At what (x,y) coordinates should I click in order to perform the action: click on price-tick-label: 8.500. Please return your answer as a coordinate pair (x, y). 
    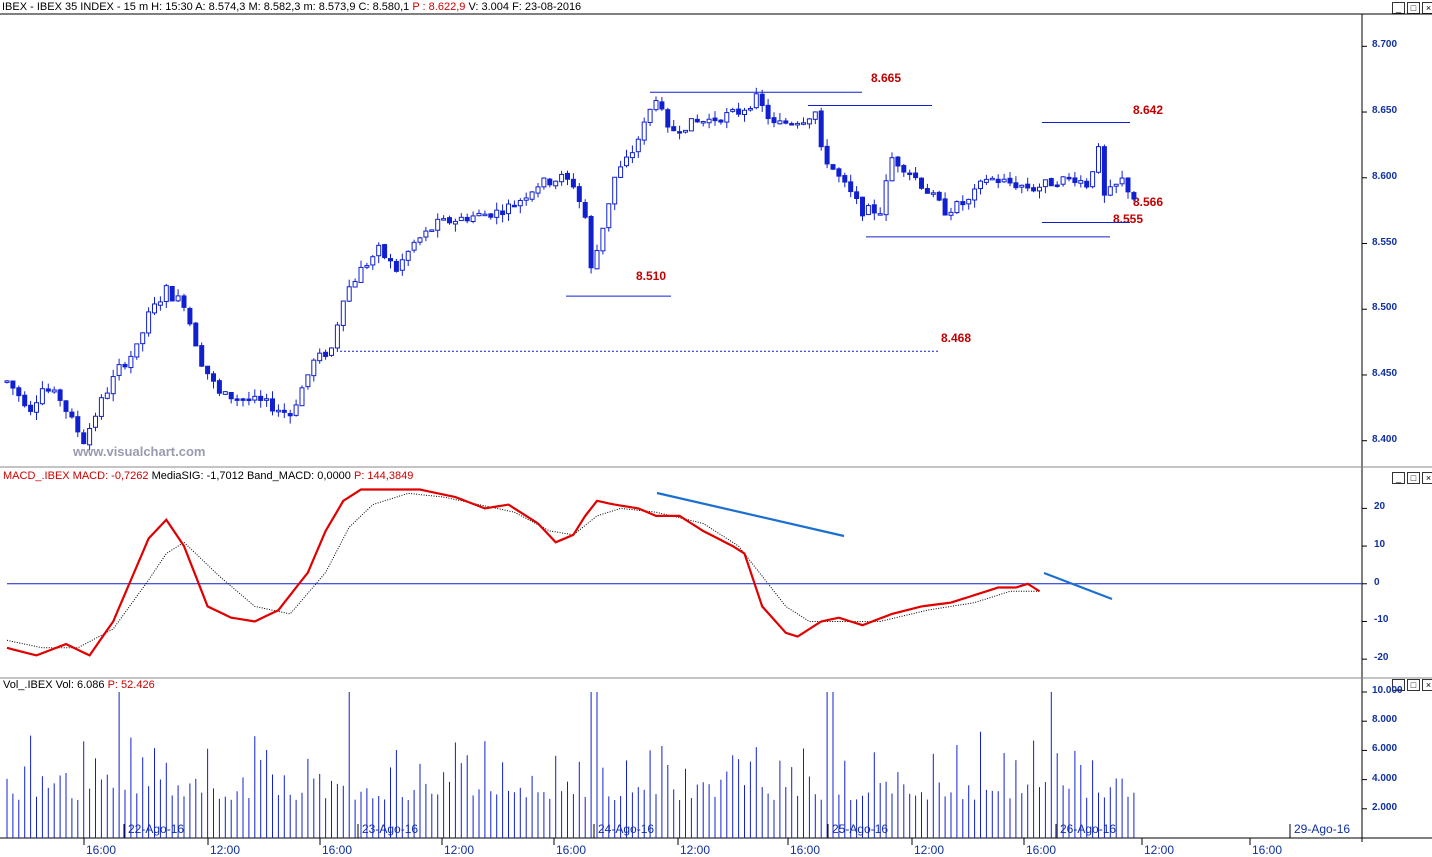
    Looking at the image, I should click on (1385, 308).